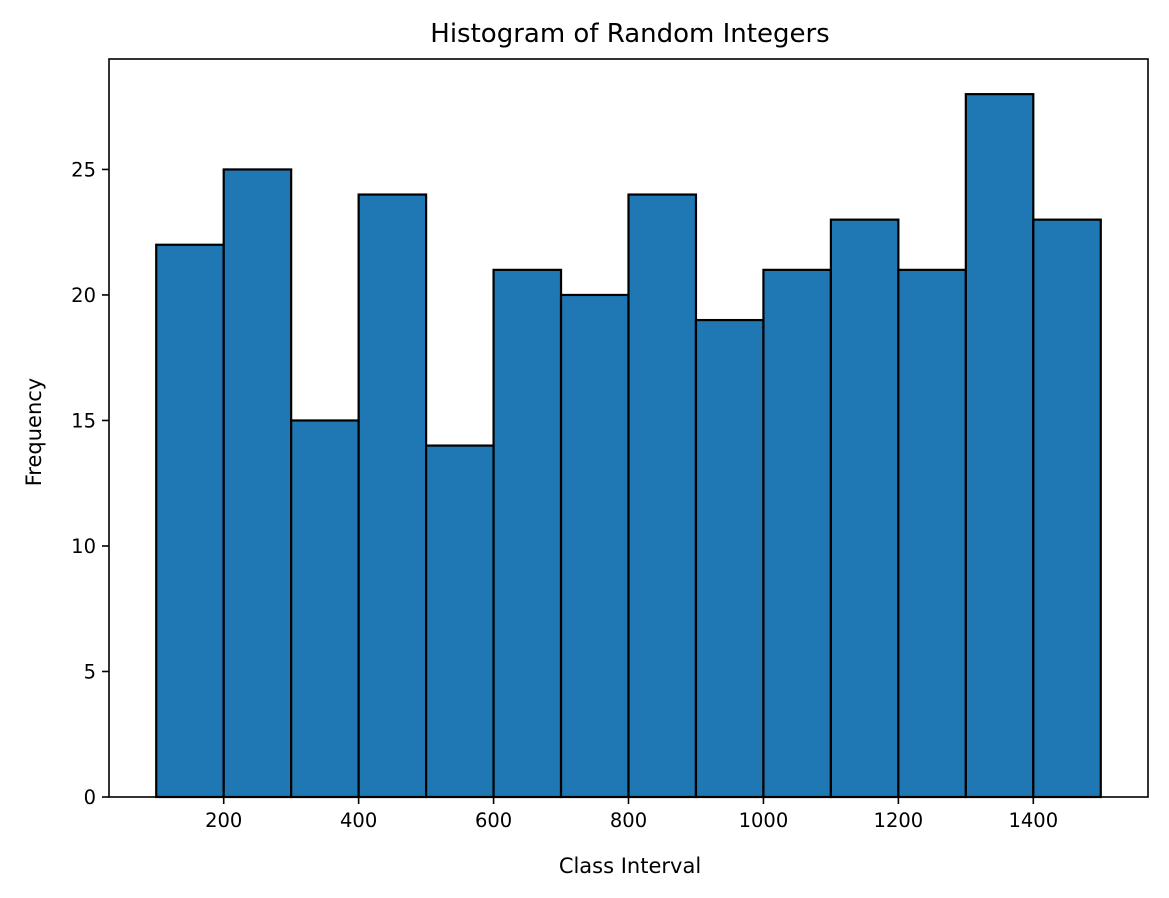  What do you see at coordinates (83, 420) in the screenshot?
I see `y-tick-label: 15` at bounding box center [83, 420].